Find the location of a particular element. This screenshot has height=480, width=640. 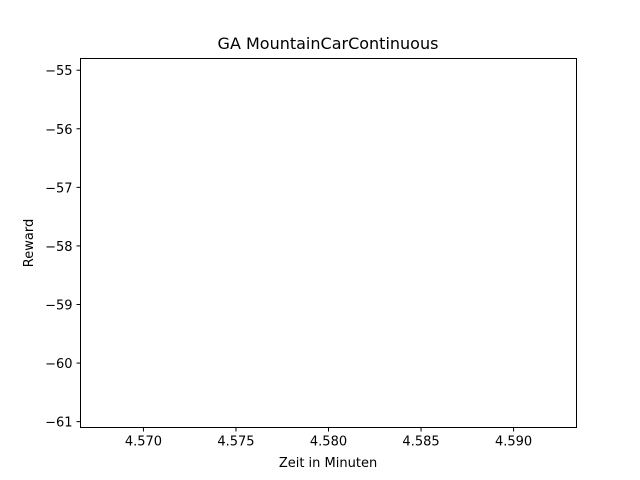

x-axis: 4.570 4.575 4.580 4.585 4.590 is located at coordinates (328, 438).